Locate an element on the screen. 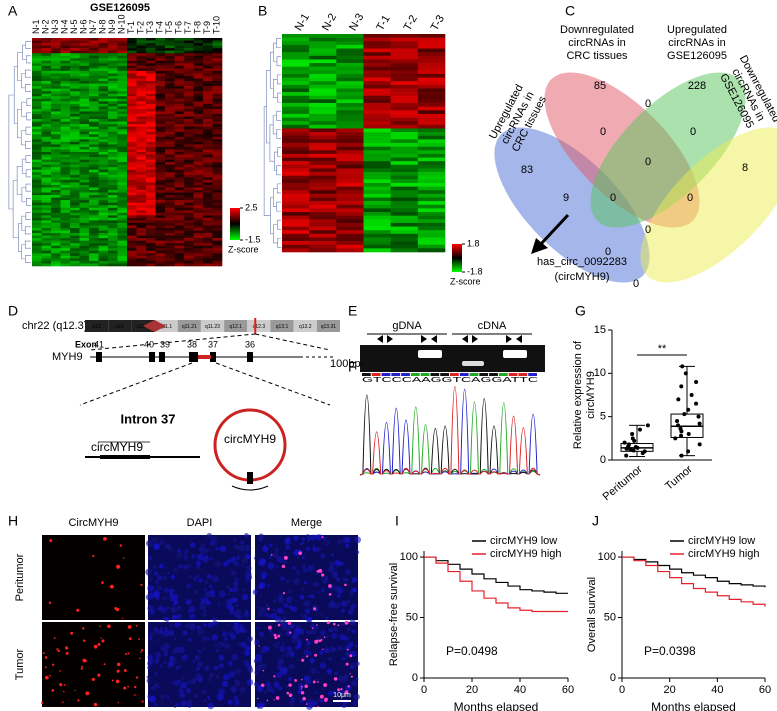  row-title: Peritumor is located at coordinates (20, 577).